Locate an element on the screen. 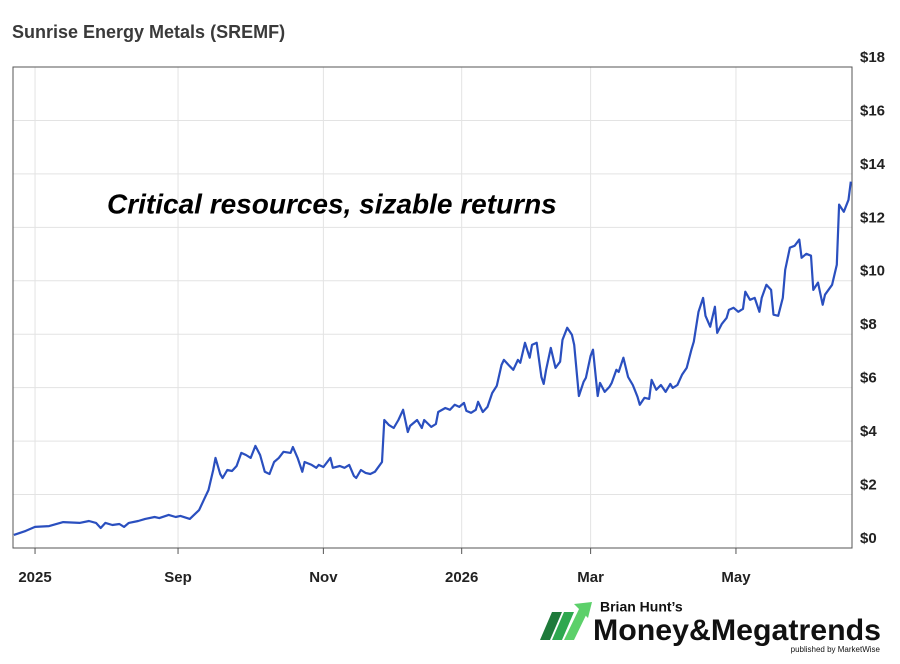 The width and height of the screenshot is (900, 664). x-tick-label: Nov is located at coordinates (323, 577).